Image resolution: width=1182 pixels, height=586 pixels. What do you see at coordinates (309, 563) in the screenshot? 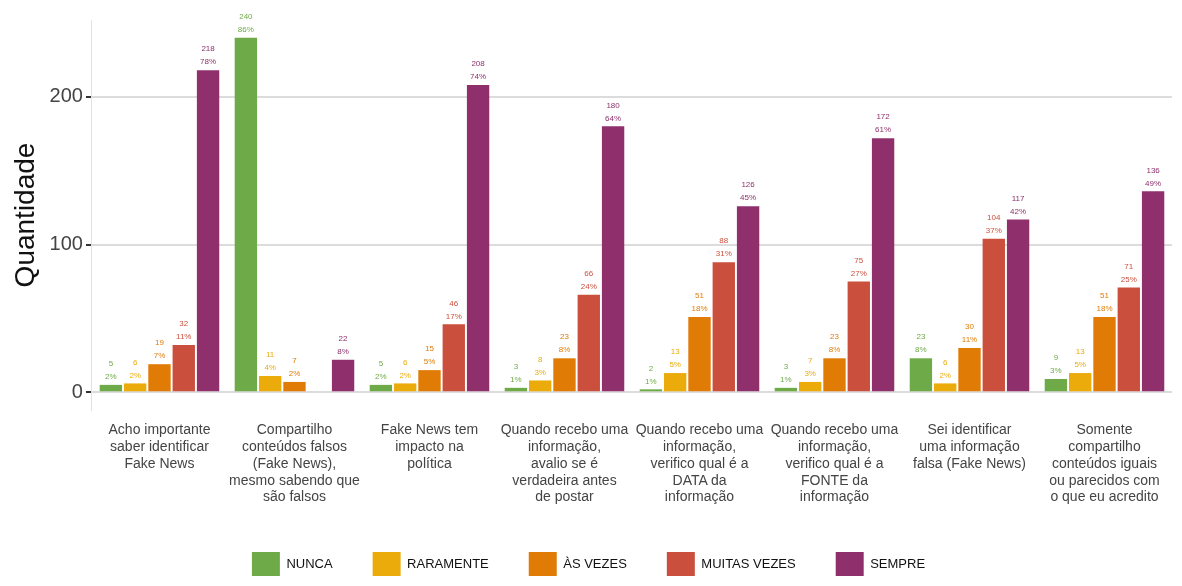
I see `legend-label: NUNCA` at bounding box center [309, 563].